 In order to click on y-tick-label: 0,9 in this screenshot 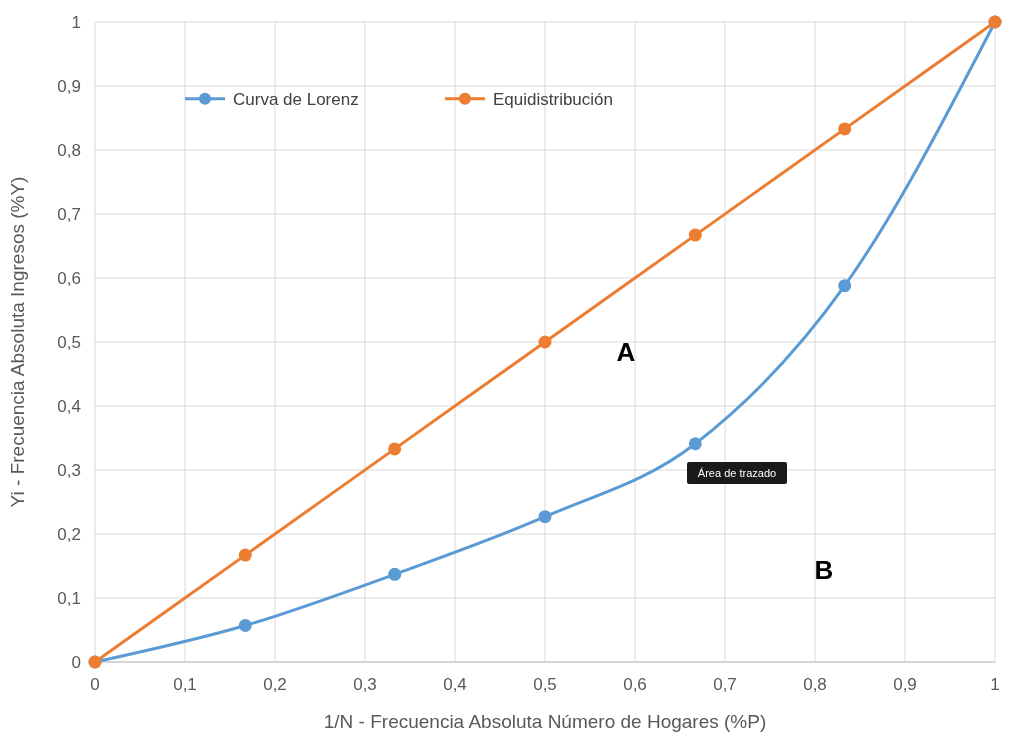, I will do `click(69, 86)`.